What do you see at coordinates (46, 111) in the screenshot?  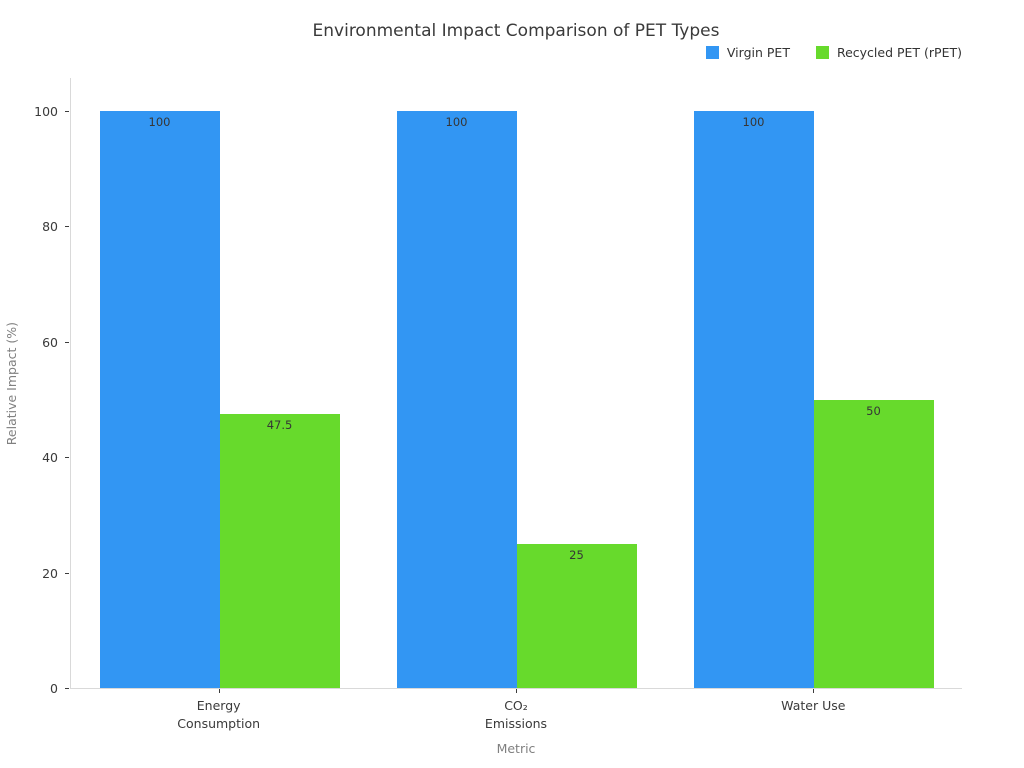 I see `y-tick-label: 100` at bounding box center [46, 111].